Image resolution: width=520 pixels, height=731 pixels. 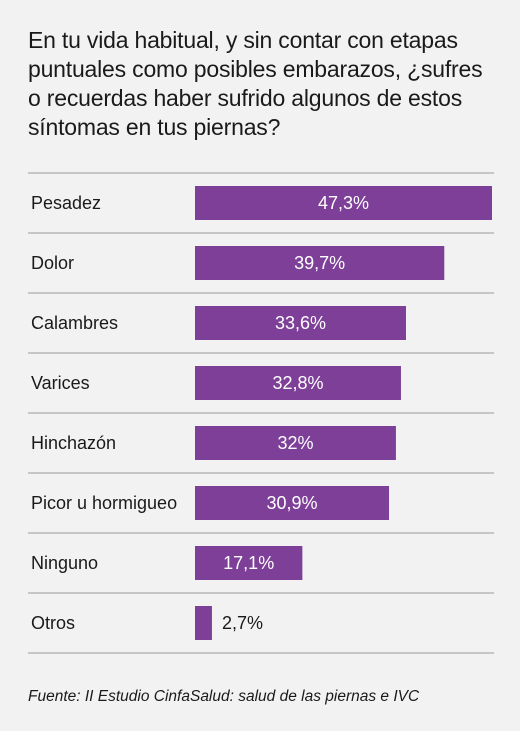 I want to click on category-label: Pesadez, so click(x=66, y=203).